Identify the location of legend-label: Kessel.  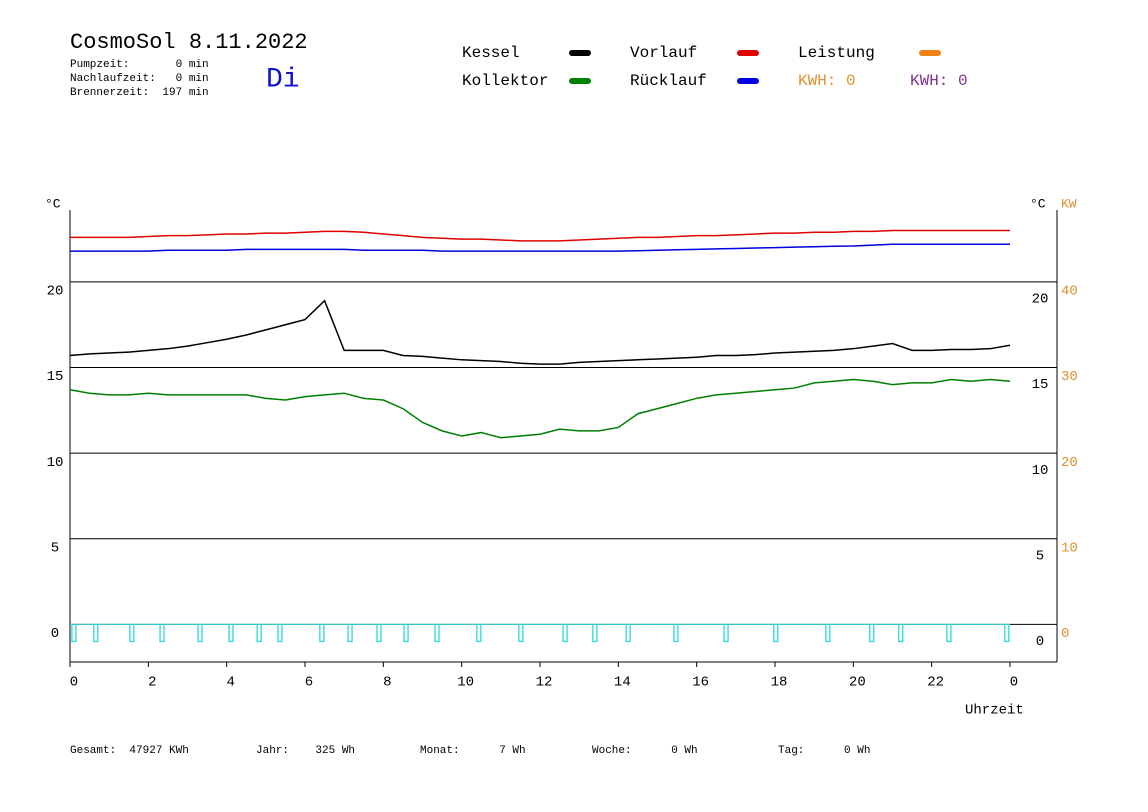
(491, 53).